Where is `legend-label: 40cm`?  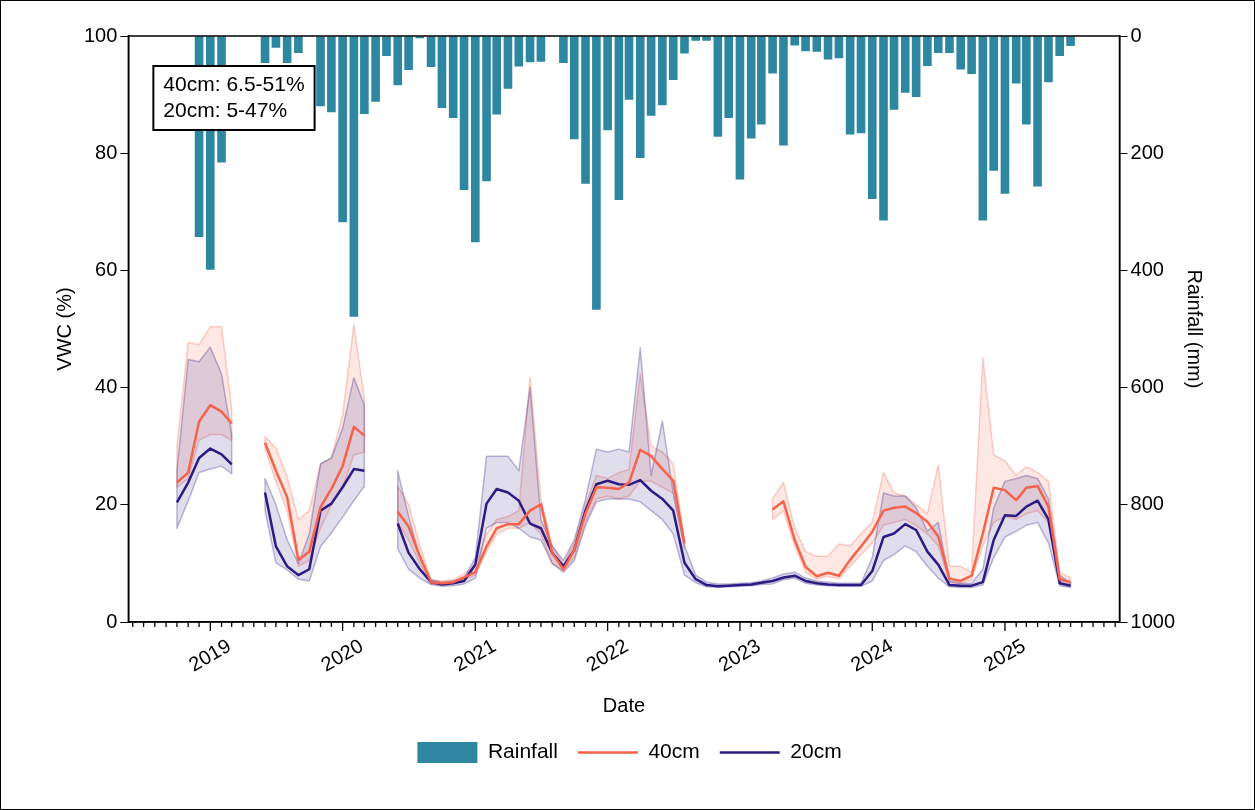
legend-label: 40cm is located at coordinates (674, 751).